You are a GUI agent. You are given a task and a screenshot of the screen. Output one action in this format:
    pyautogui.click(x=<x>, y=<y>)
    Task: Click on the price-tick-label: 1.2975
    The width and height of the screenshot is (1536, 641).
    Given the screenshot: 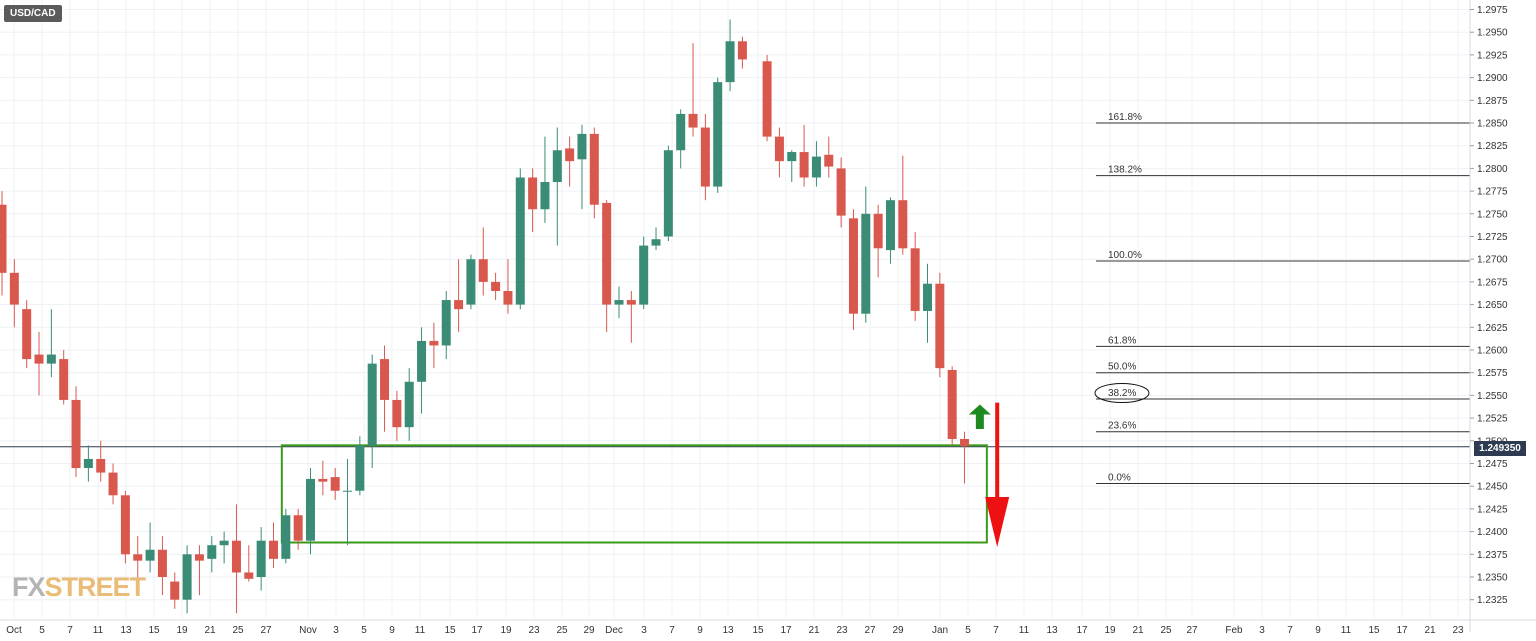 What is the action you would take?
    pyautogui.click(x=1492, y=10)
    